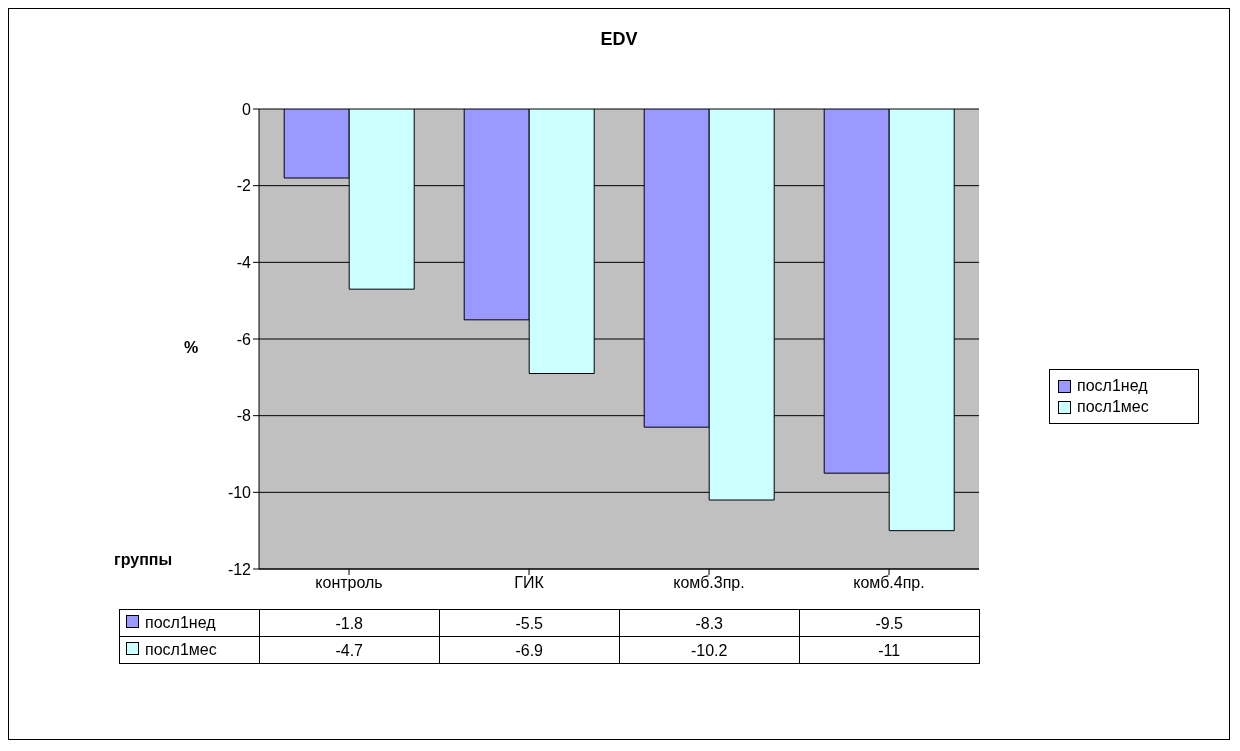 The image size is (1240, 751). What do you see at coordinates (1113, 407) in the screenshot?
I see `legend-label: посл1мес` at bounding box center [1113, 407].